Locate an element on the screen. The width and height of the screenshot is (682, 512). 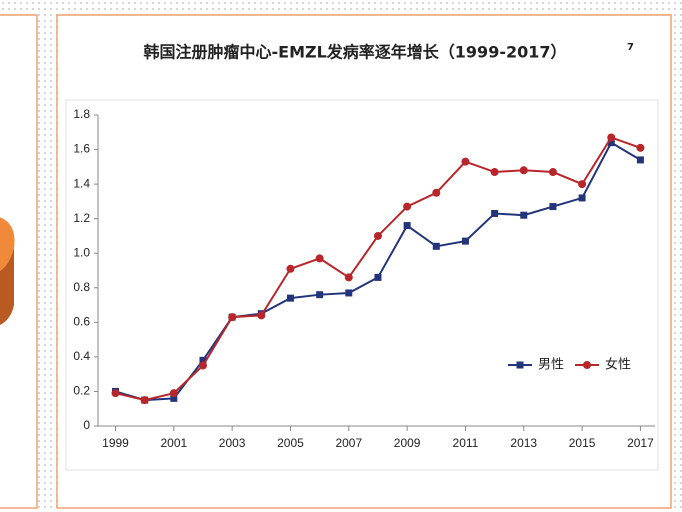
y-tick-label: 0.4 is located at coordinates (81, 356).